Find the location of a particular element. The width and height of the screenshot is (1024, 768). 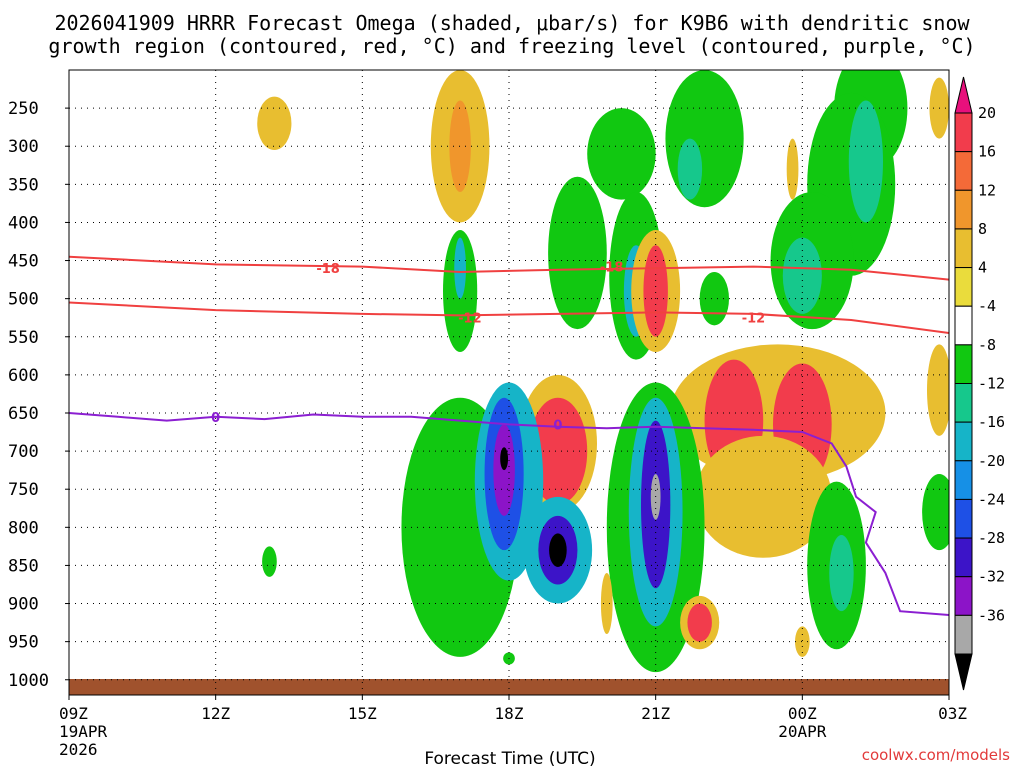

x-tick-year-0: 2026 is located at coordinates (78, 749).